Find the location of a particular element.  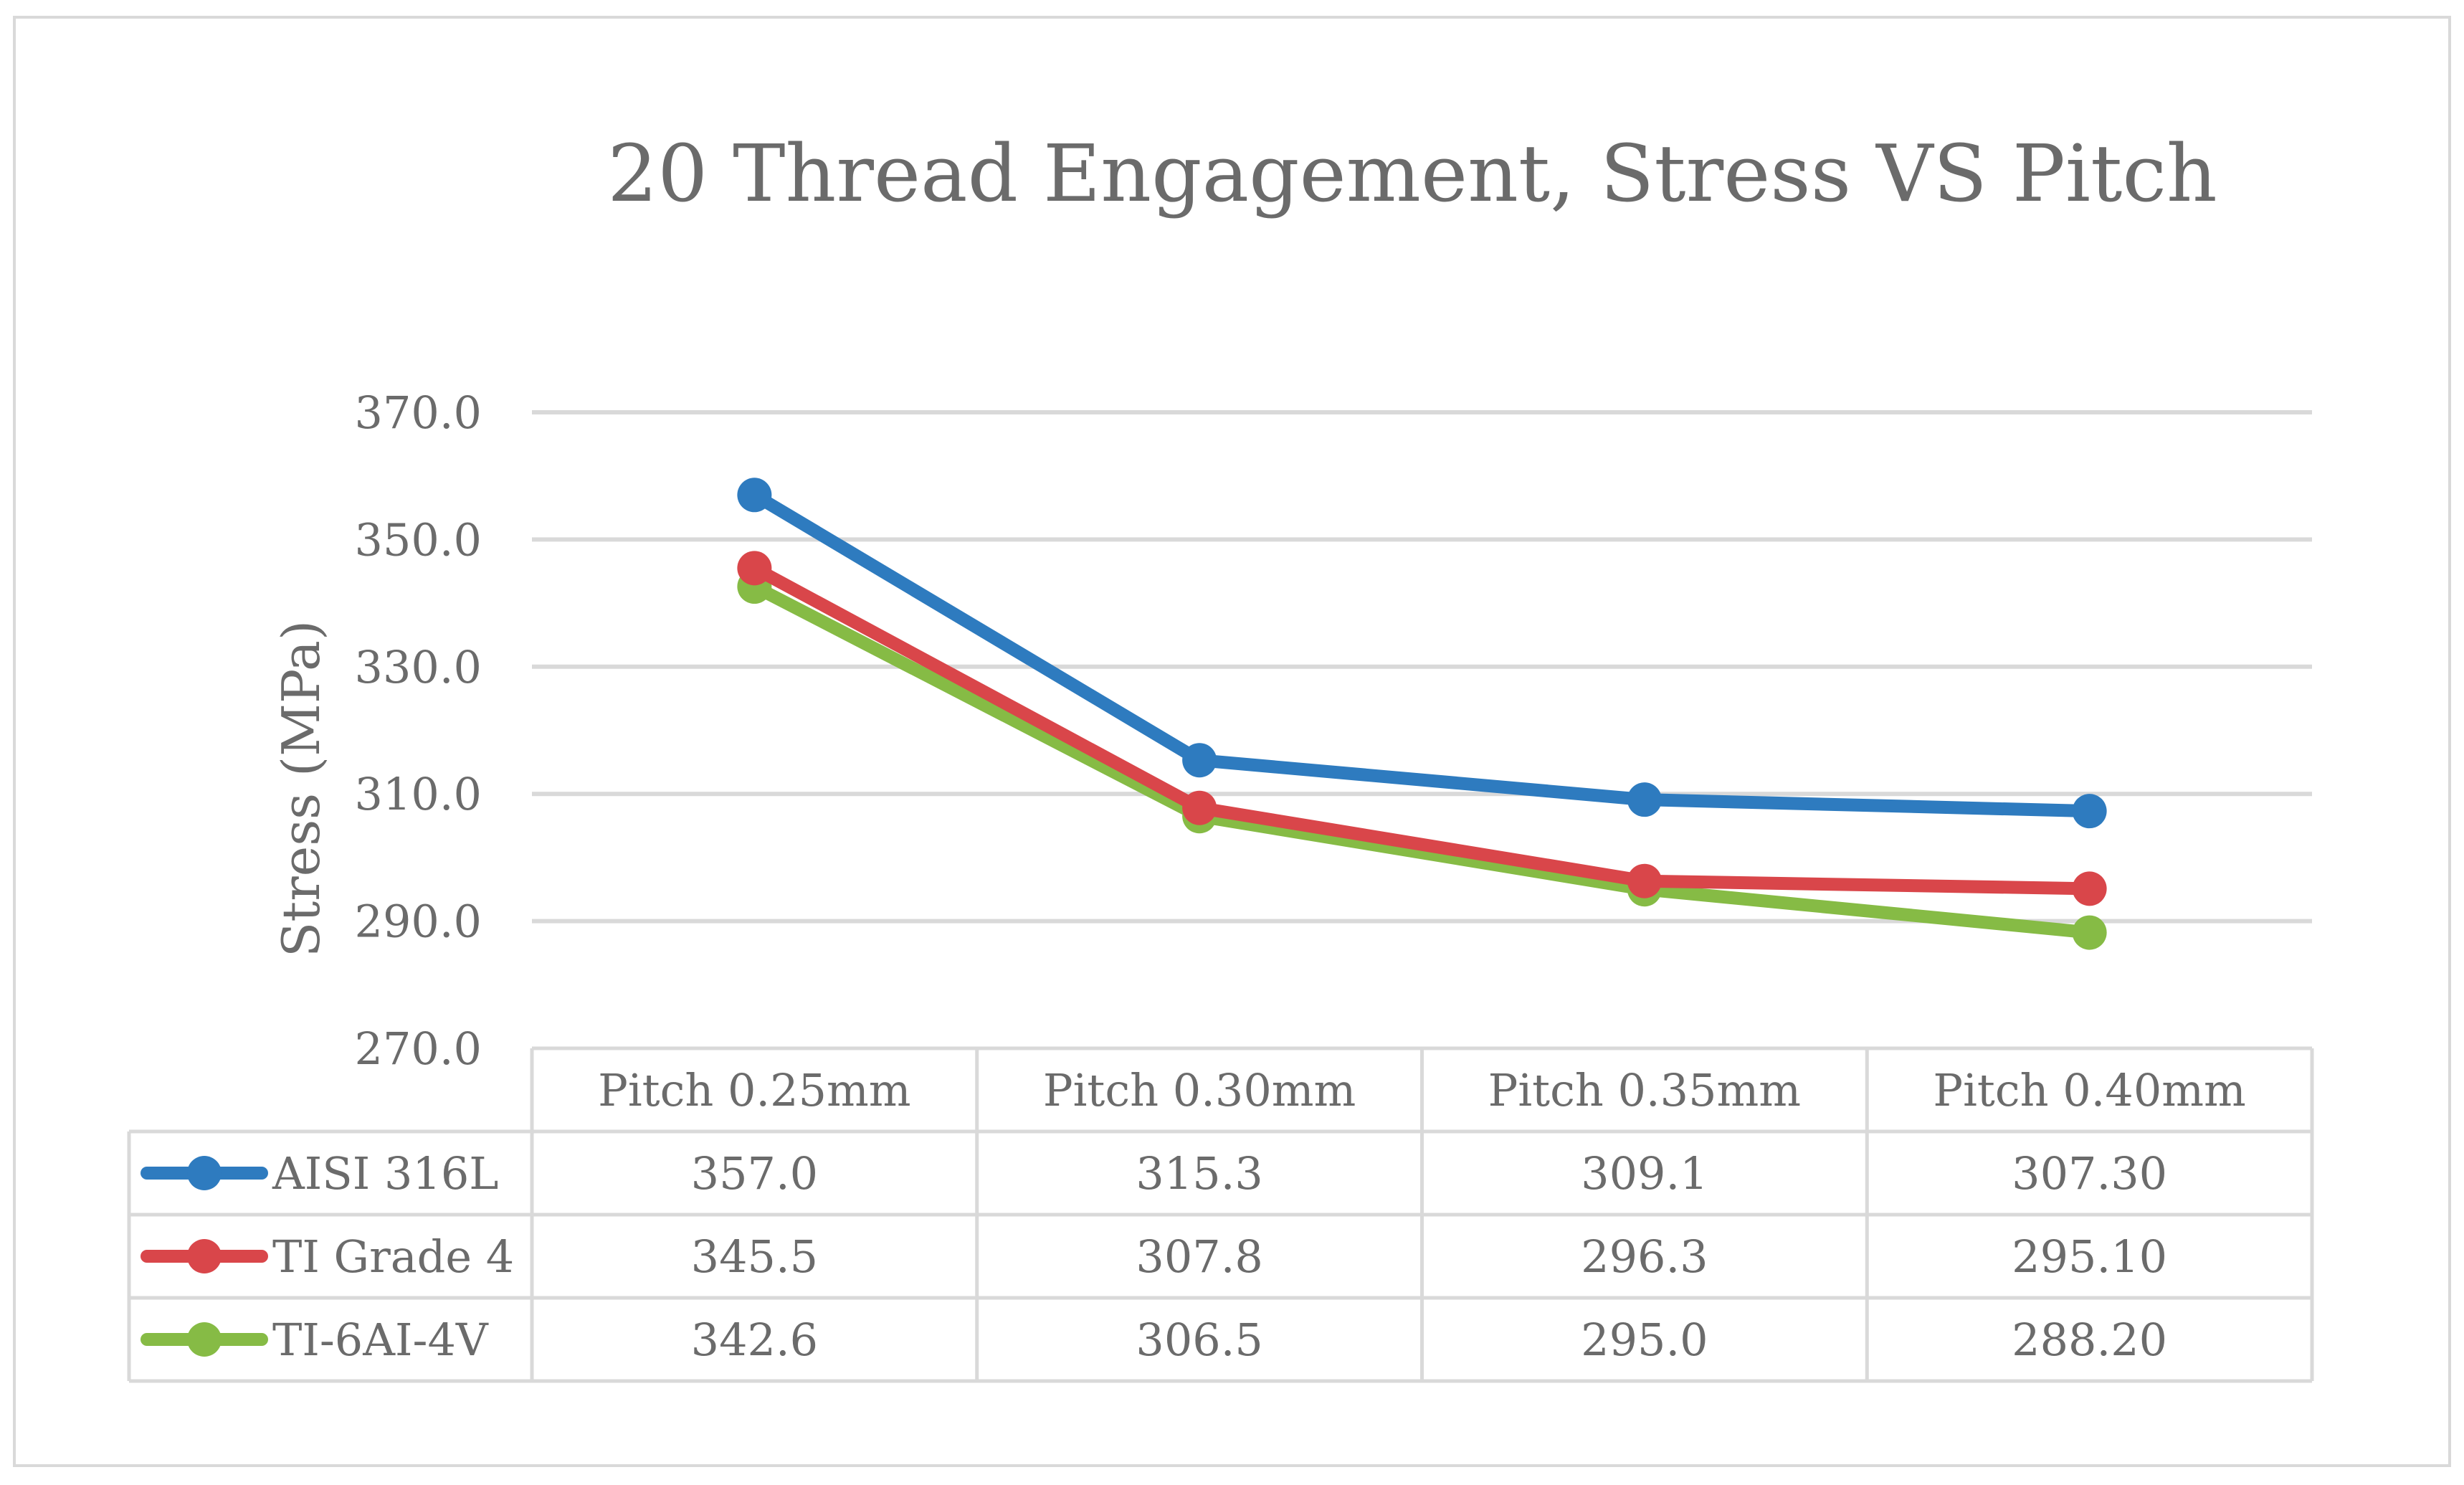

x-category-label: Pitch 0.35mm is located at coordinates (1644, 1090).